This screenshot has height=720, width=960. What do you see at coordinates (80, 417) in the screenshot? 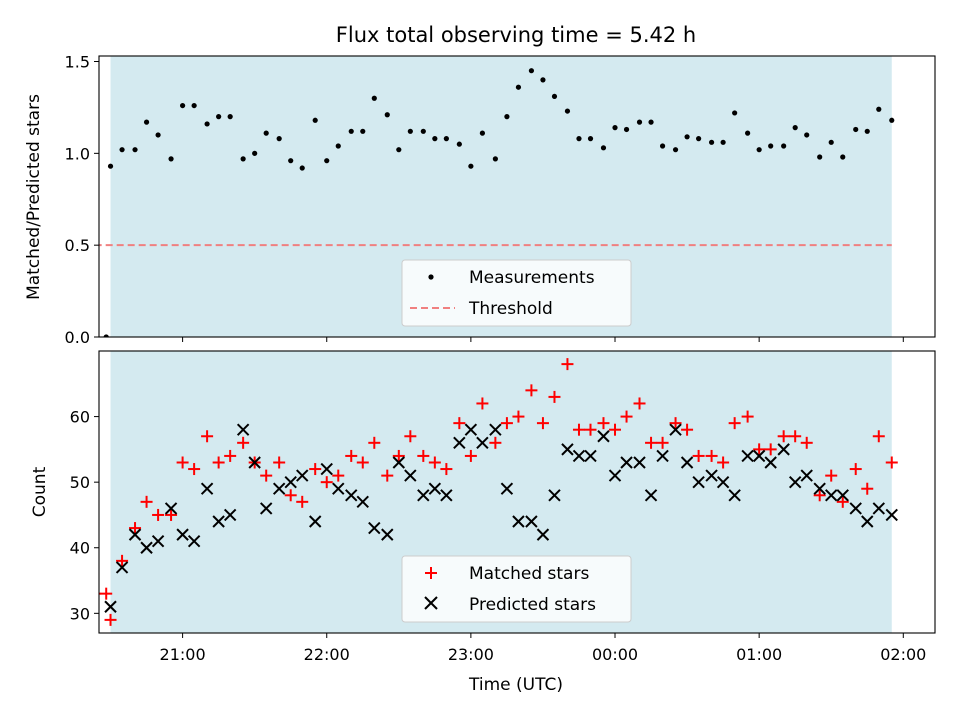
I see `y-tick-label: 60` at bounding box center [80, 417].